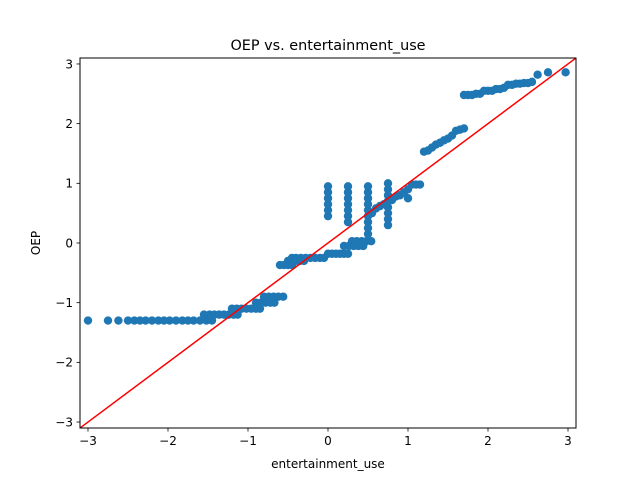  What do you see at coordinates (88, 441) in the screenshot?
I see `x-tick-label: −3` at bounding box center [88, 441].